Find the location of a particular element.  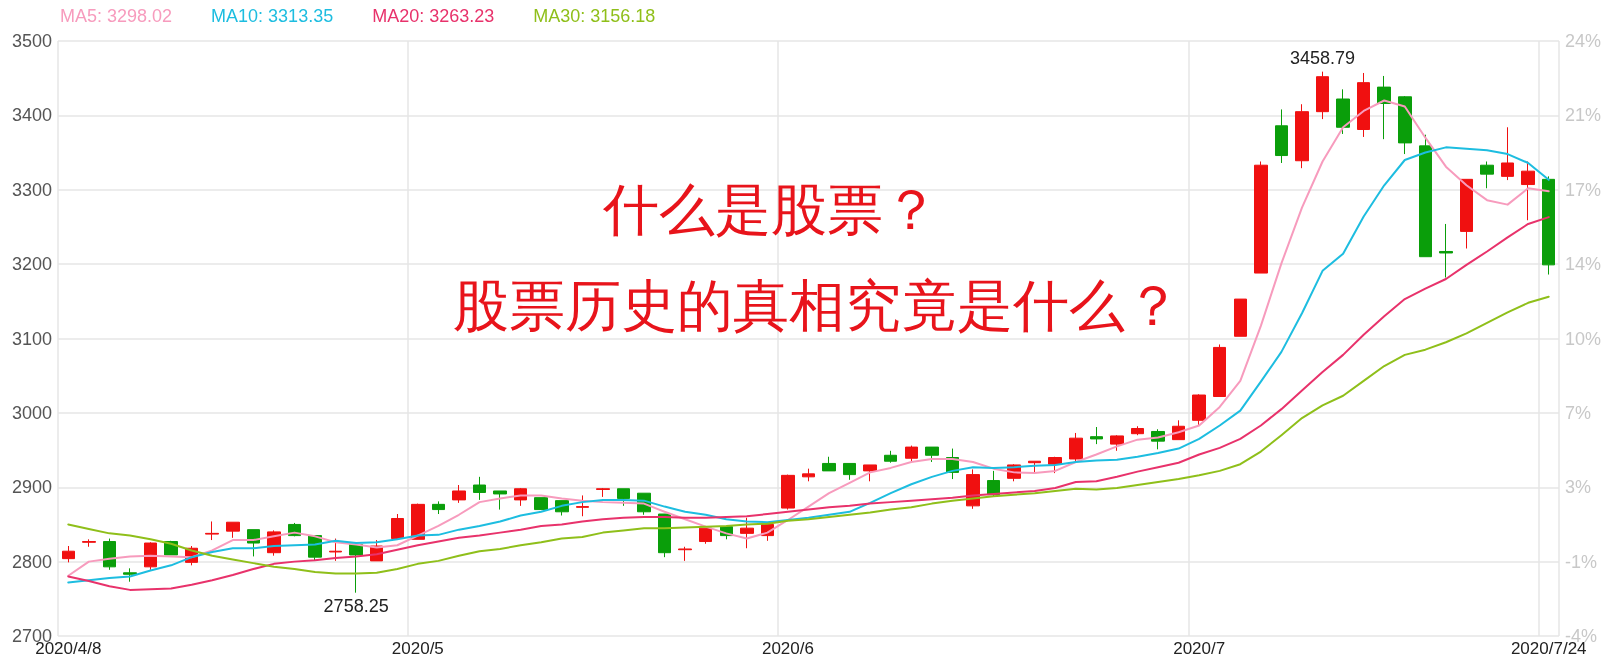

annotation: 2758.25 is located at coordinates (356, 606).